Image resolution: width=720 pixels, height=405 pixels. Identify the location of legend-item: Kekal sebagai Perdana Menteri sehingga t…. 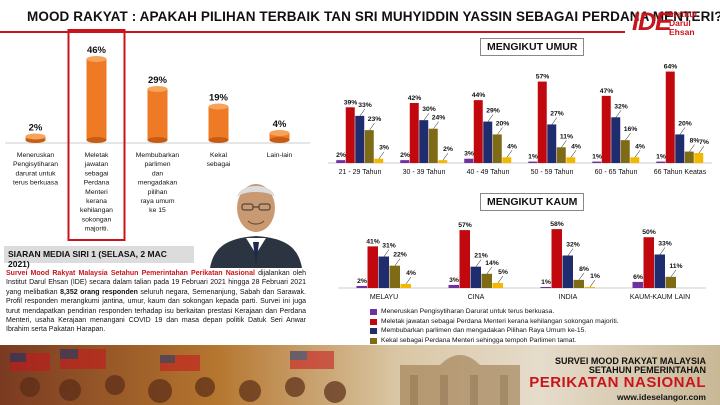
(540, 341).